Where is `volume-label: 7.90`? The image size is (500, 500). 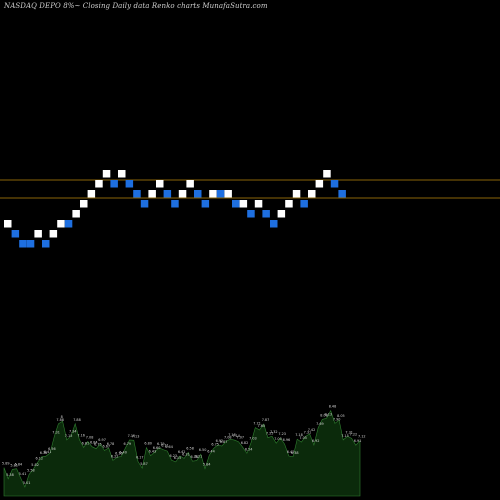 volume-label: 7.90 is located at coordinates (337, 419).